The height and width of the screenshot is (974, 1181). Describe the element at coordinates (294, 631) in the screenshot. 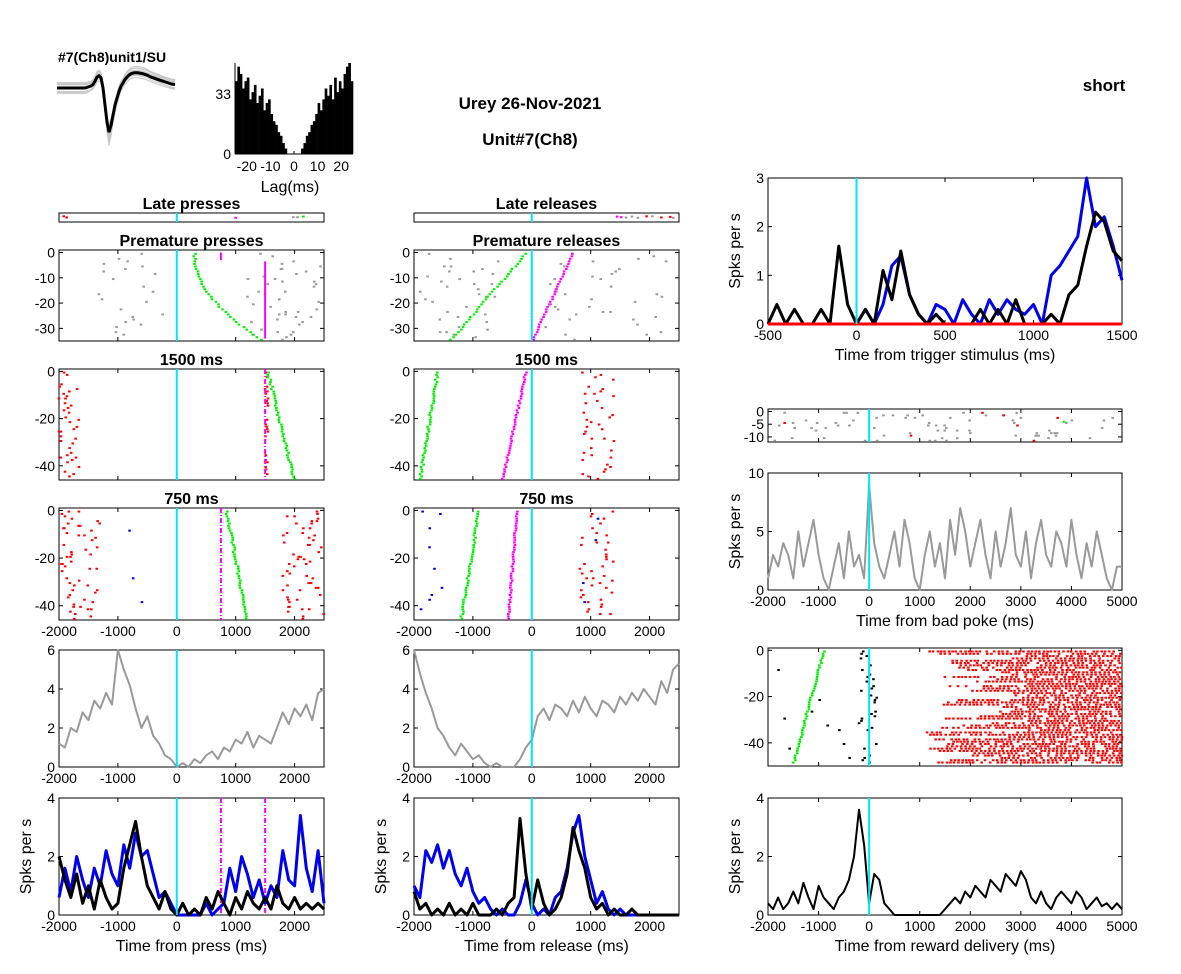

I see `x-tick-label: 2000` at that location.